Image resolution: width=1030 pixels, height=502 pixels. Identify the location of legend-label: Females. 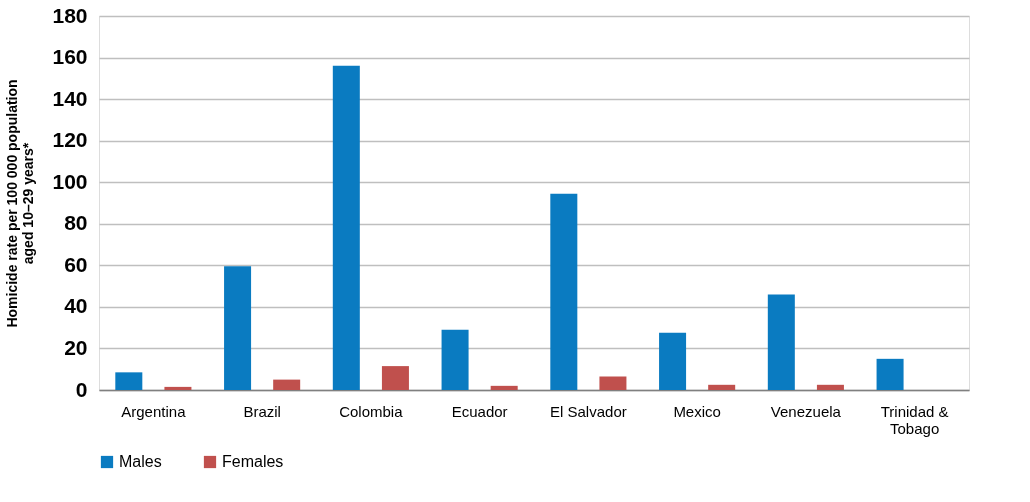
(253, 461).